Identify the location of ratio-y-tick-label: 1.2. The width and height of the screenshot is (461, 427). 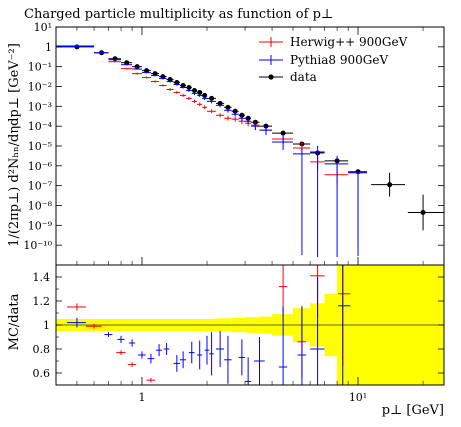
(42, 301).